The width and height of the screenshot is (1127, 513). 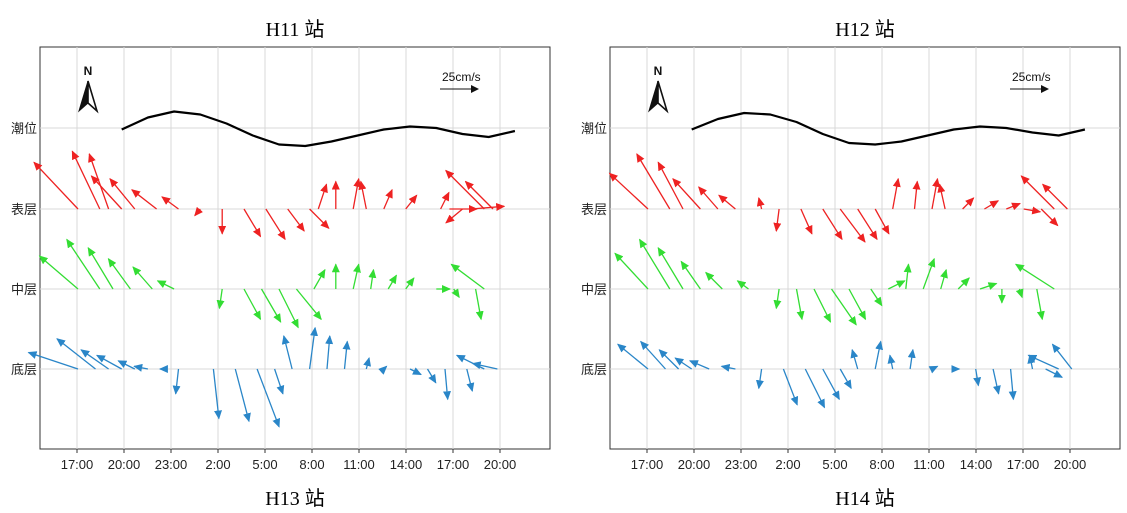 What do you see at coordinates (864, 498) in the screenshot?
I see `station-title-bottom: H14 站` at bounding box center [864, 498].